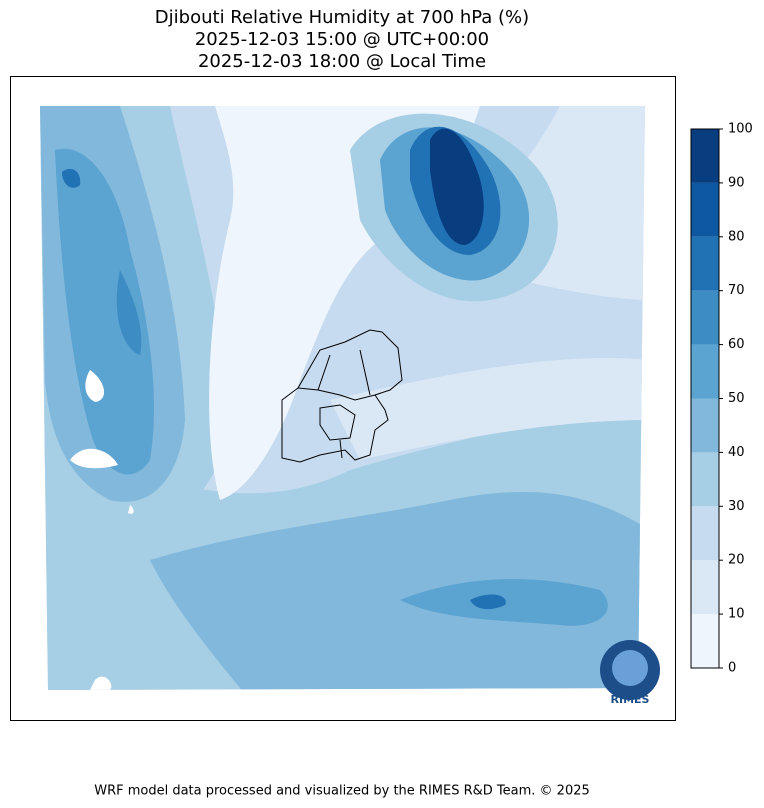 The image size is (764, 808). I want to click on colorbar-tick-label: 100, so click(740, 129).